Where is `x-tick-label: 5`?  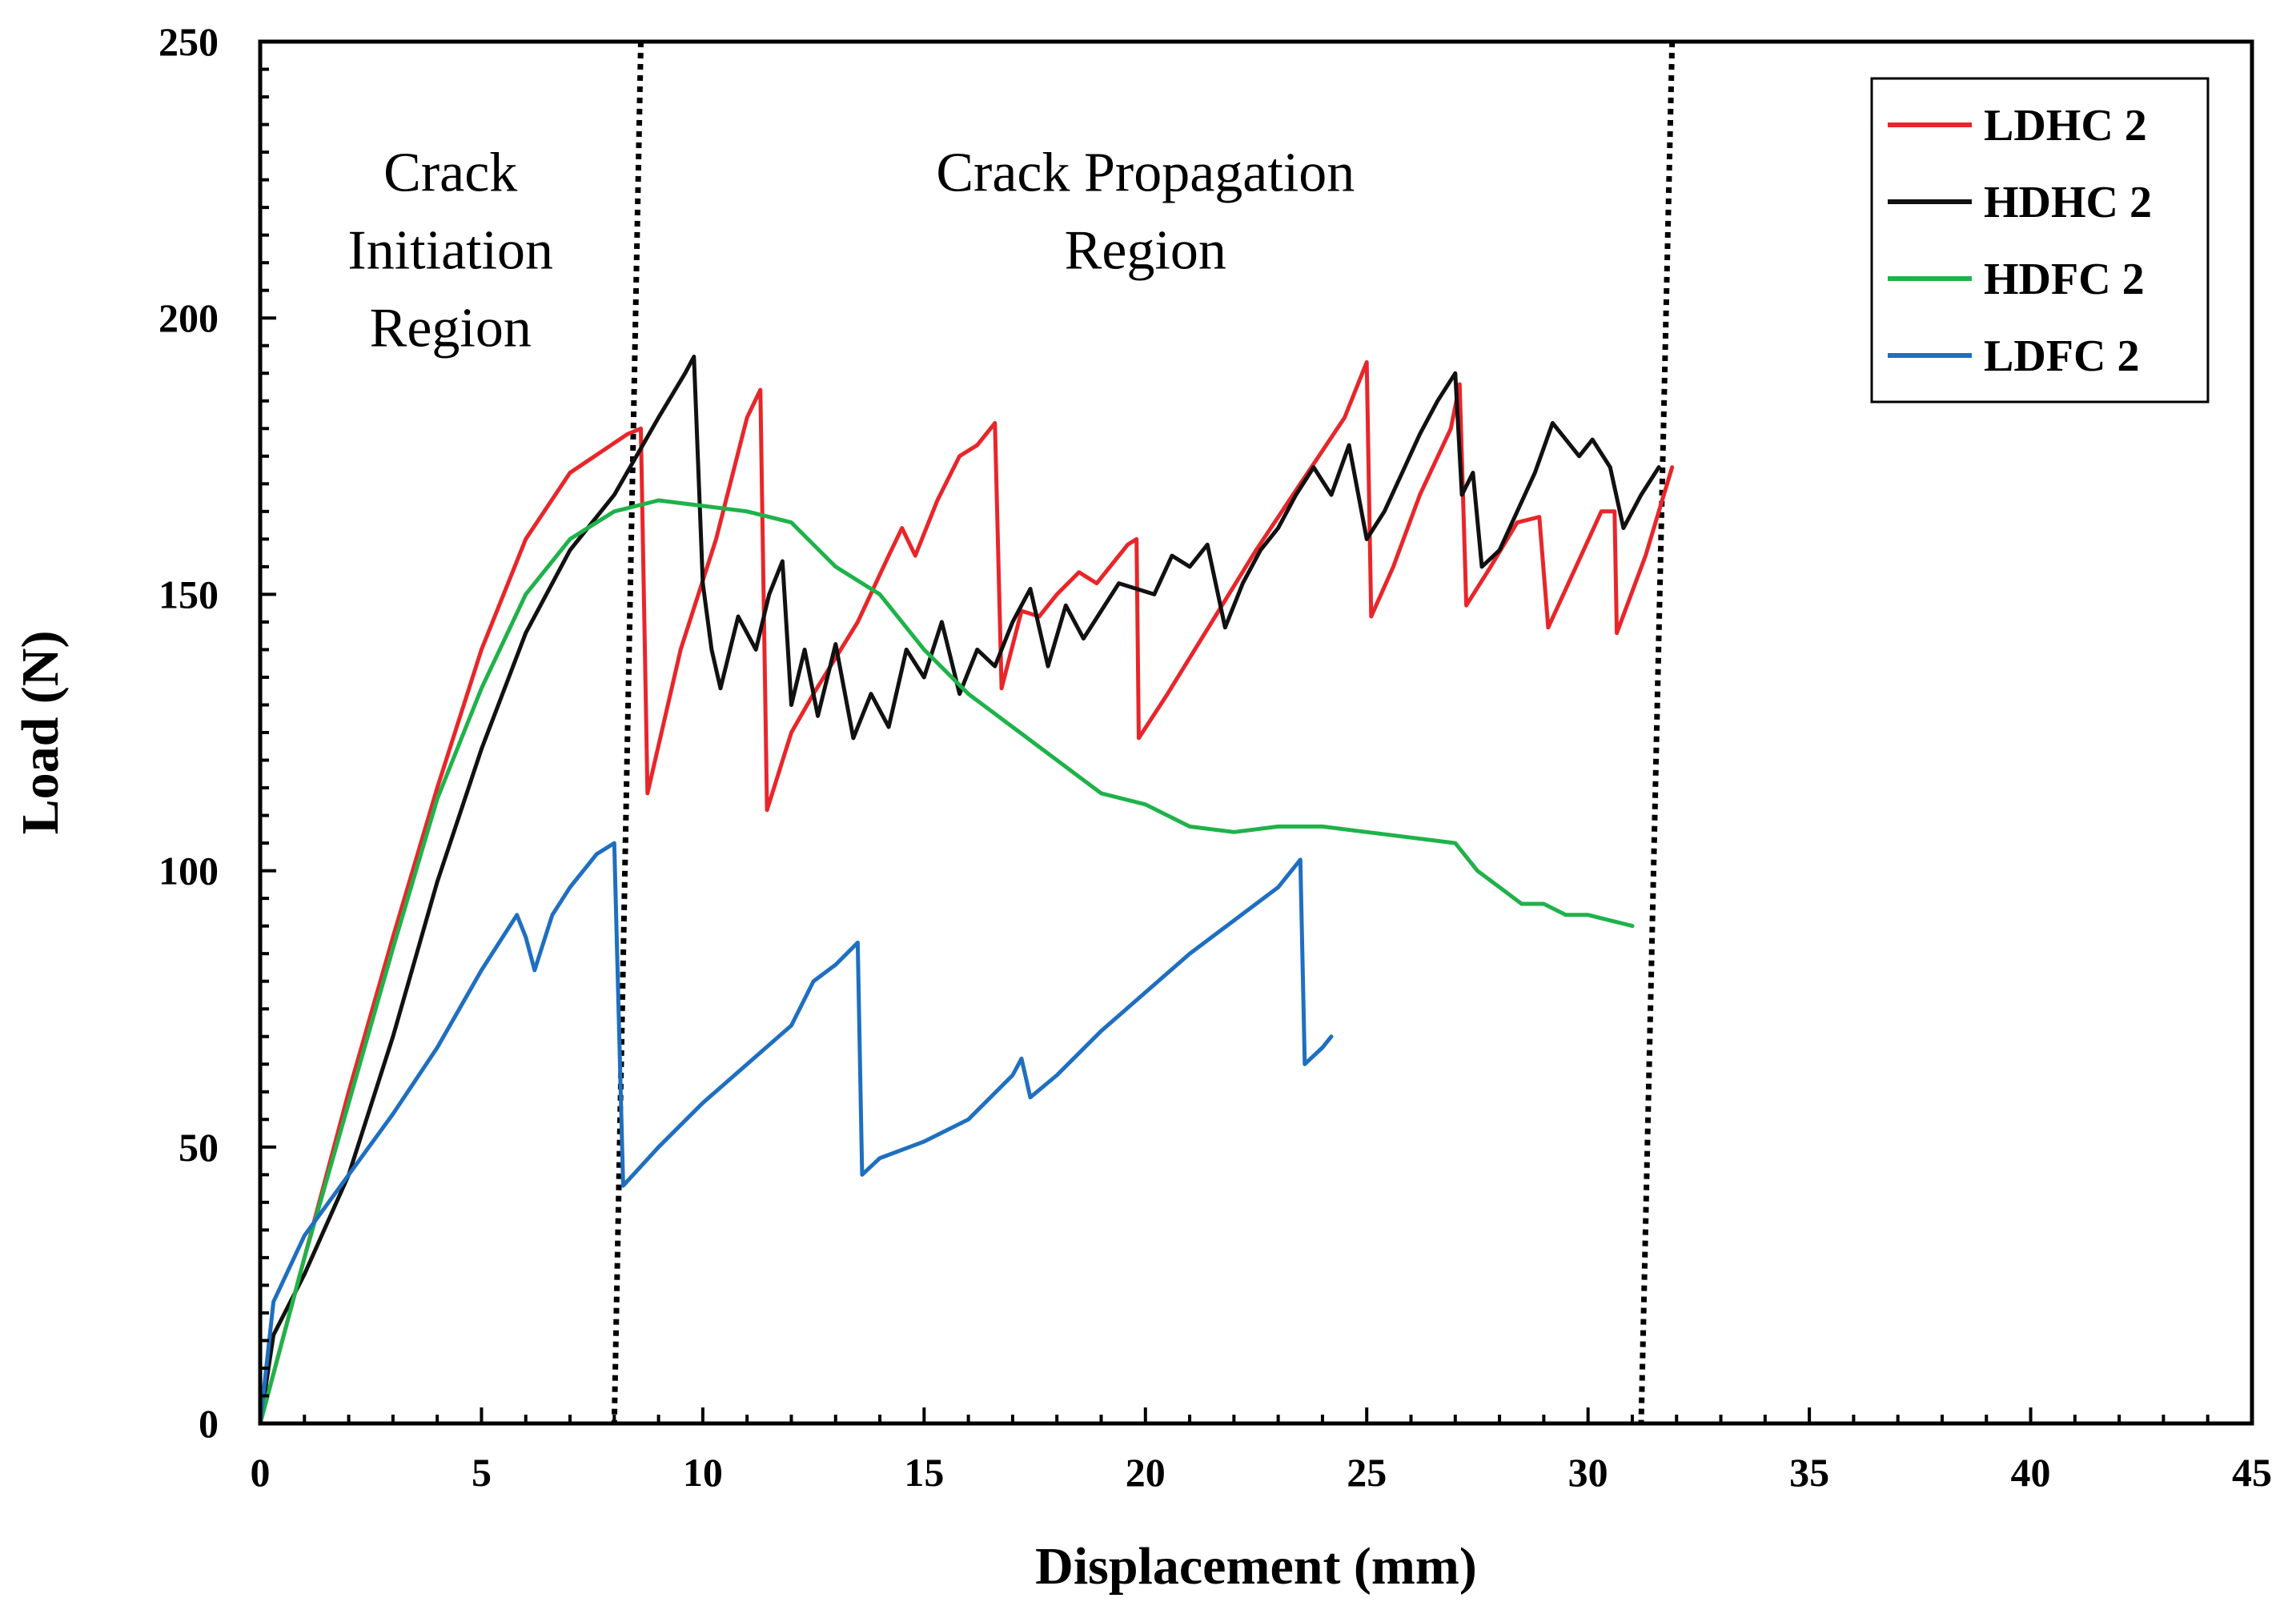
x-tick-label: 5 is located at coordinates (482, 1472).